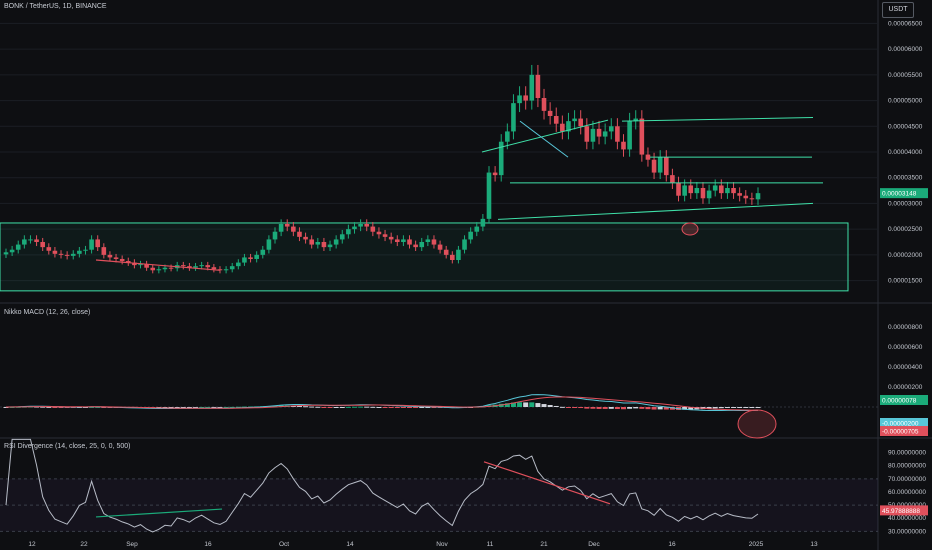 This screenshot has height=550, width=932. I want to click on macd-value-label: -0.00000705, so click(900, 432).